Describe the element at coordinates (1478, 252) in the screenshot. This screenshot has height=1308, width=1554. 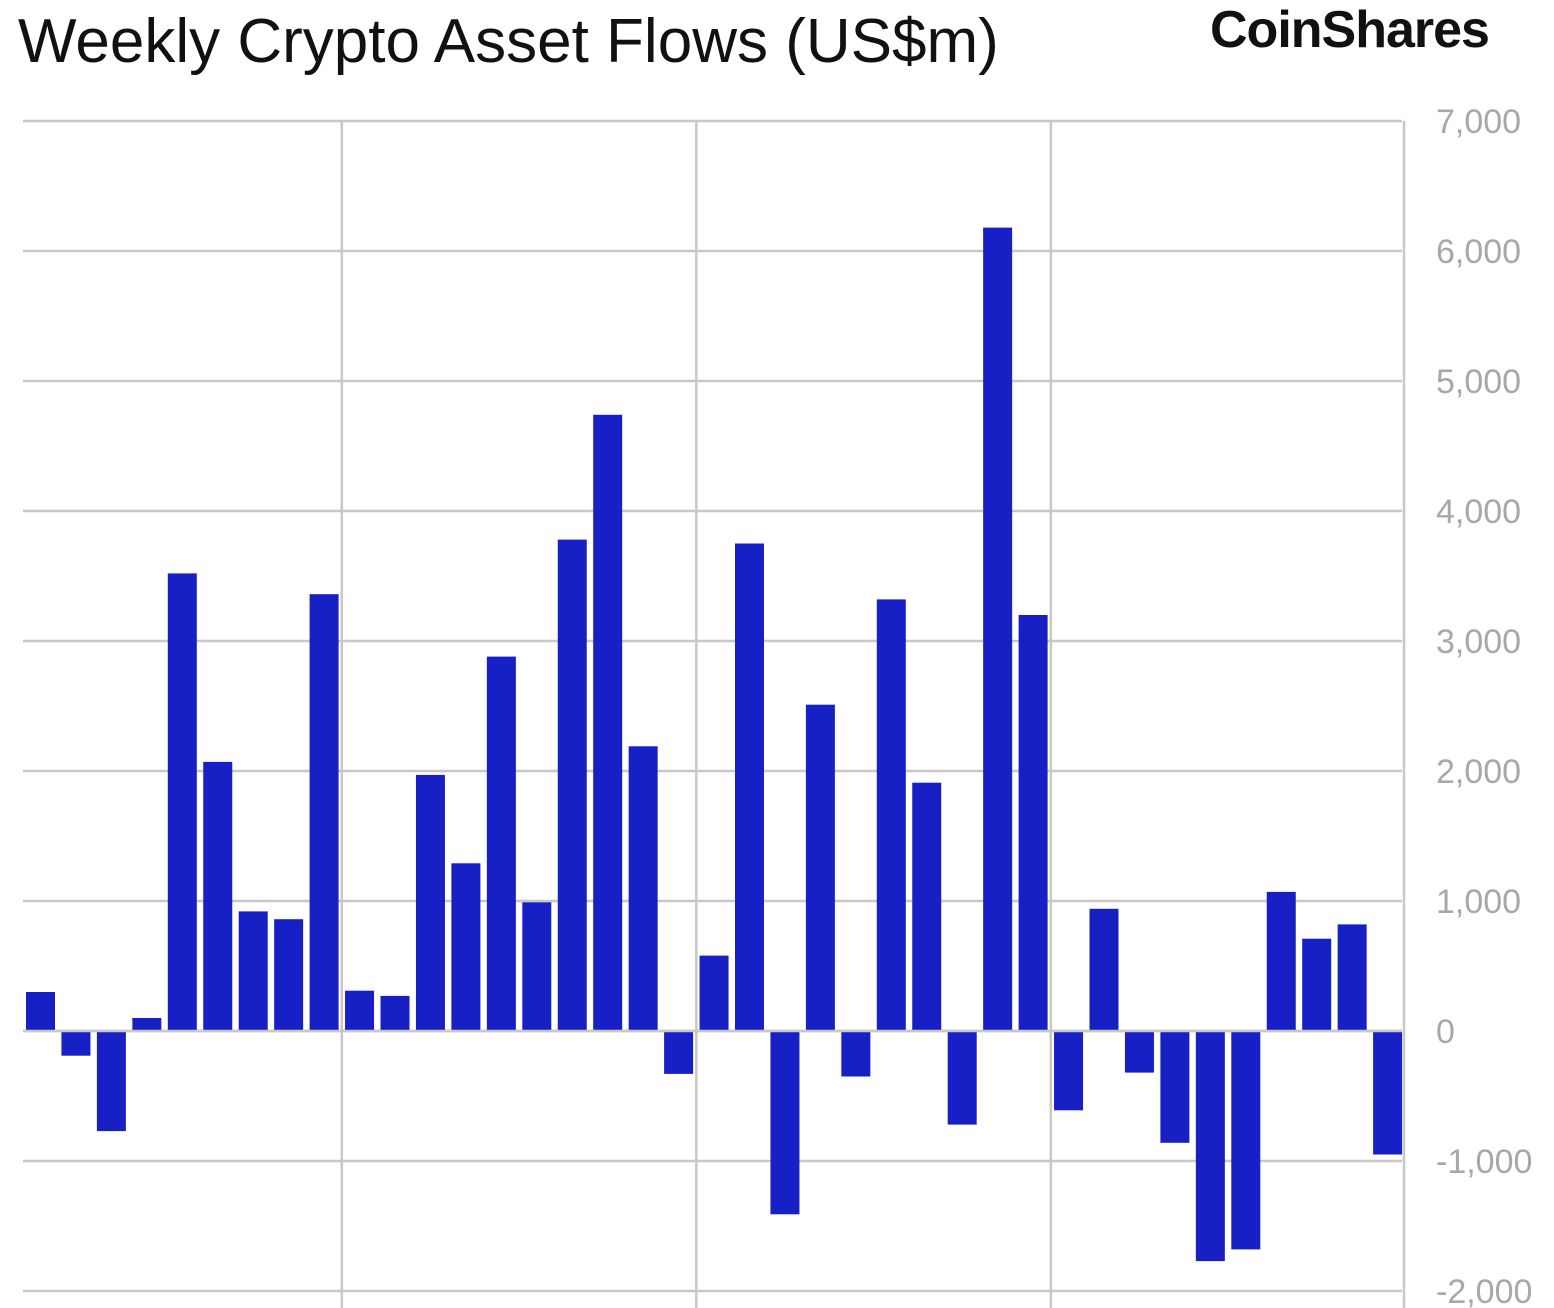
I see `y-tick-label: 6,000` at that location.